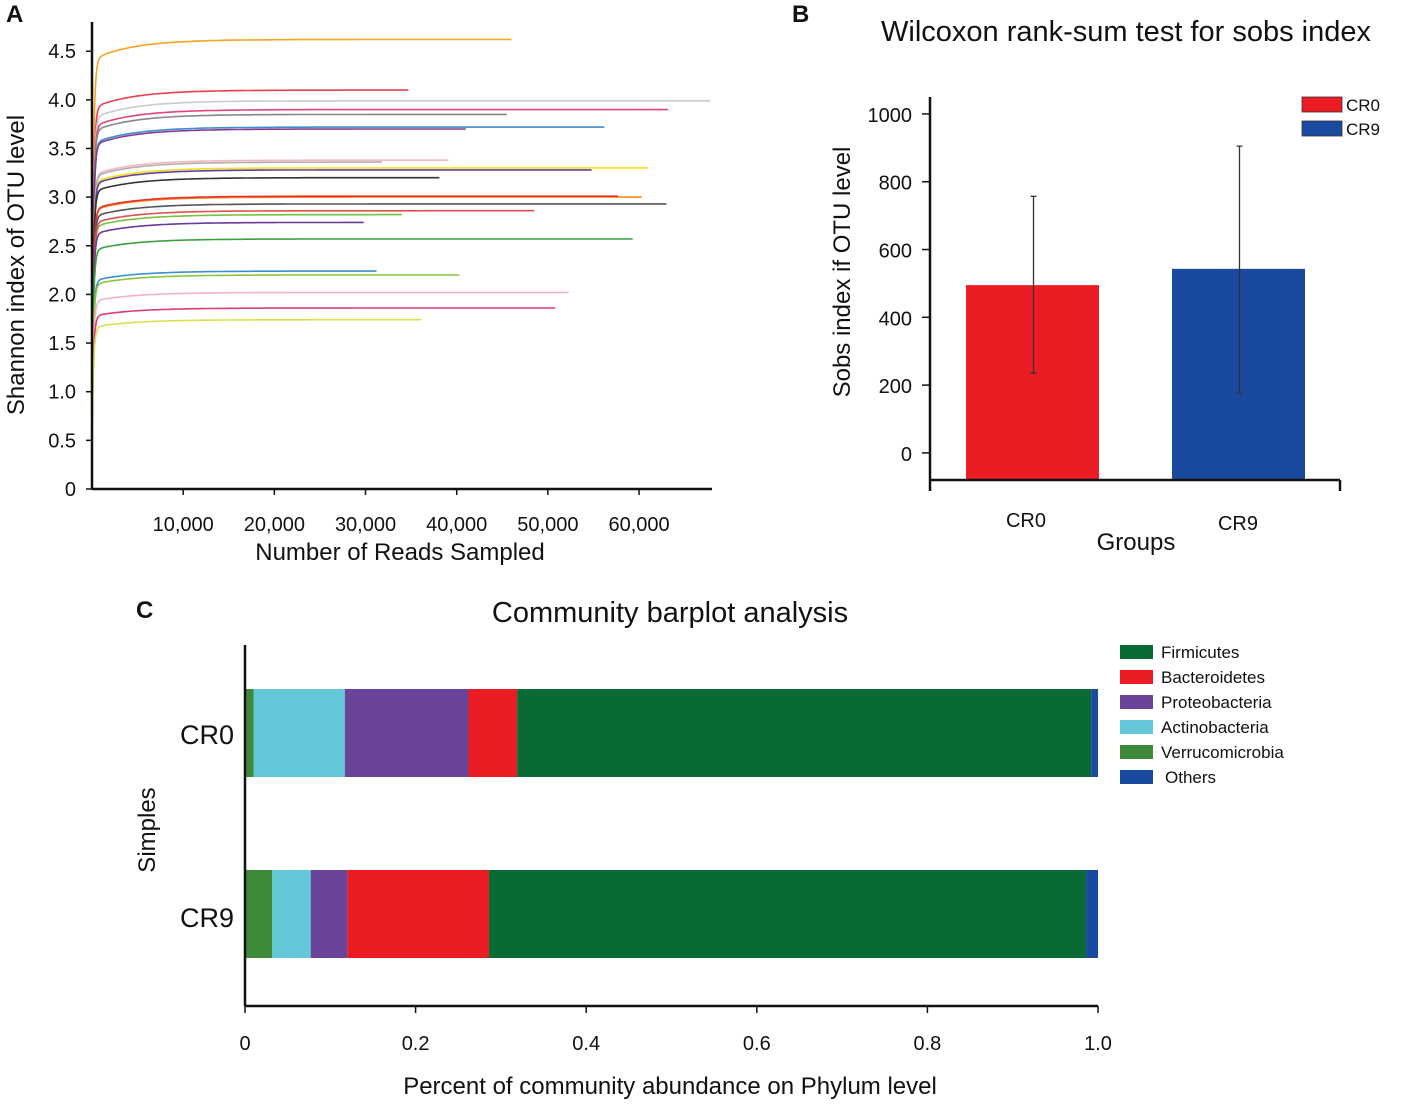 The height and width of the screenshot is (1105, 1412). Describe the element at coordinates (1322, 104) in the screenshot. I see `panel-b-legend-swatch-cr0` at that location.